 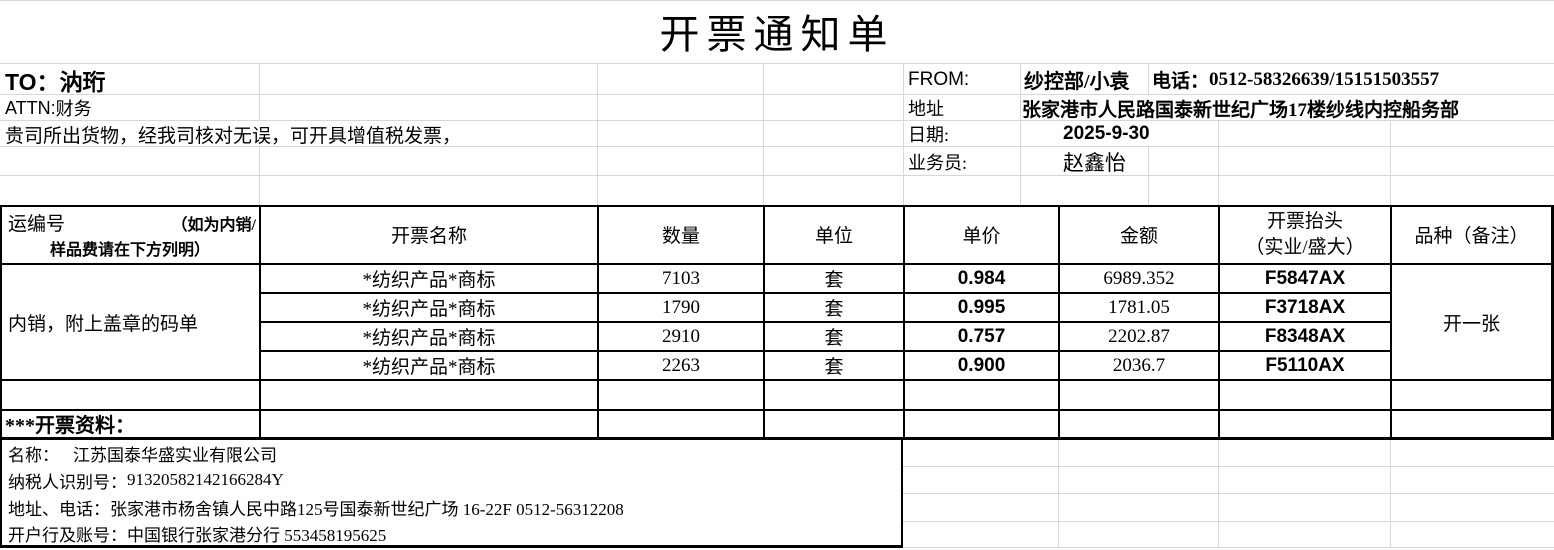 I want to click on cell-unit-price: 0.984, so click(x=981, y=278).